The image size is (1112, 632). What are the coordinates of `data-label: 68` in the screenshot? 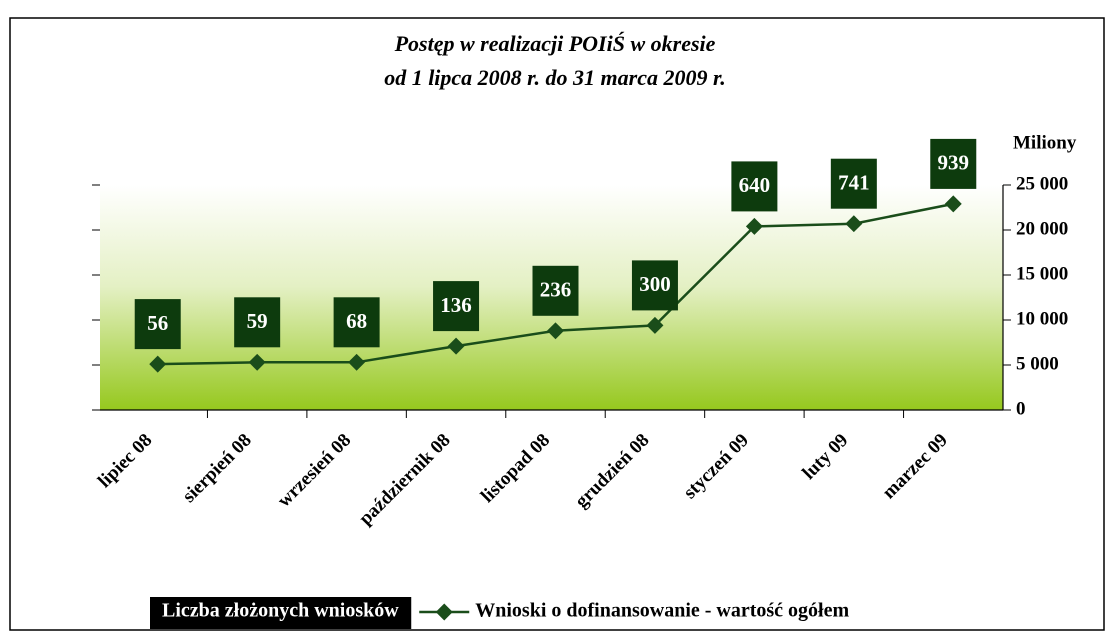 It's located at (356, 321).